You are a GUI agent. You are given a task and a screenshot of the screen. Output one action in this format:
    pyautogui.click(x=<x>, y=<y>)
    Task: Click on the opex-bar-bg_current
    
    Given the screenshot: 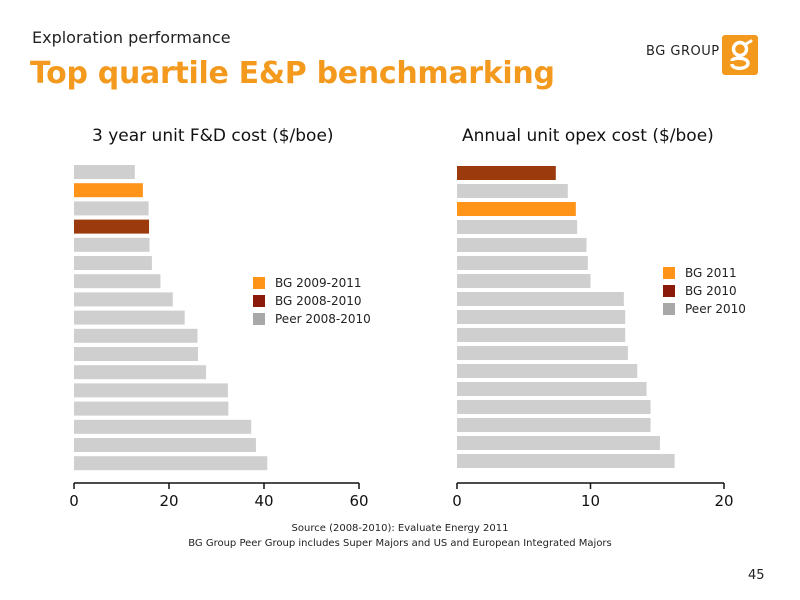 What is the action you would take?
    pyautogui.click(x=516, y=209)
    